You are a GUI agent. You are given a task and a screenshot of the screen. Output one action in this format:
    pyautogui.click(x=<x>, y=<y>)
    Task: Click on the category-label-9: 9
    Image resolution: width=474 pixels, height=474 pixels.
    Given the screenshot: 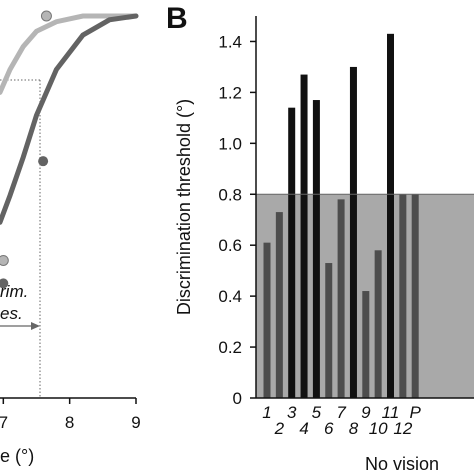 What is the action you would take?
    pyautogui.click(x=366, y=412)
    